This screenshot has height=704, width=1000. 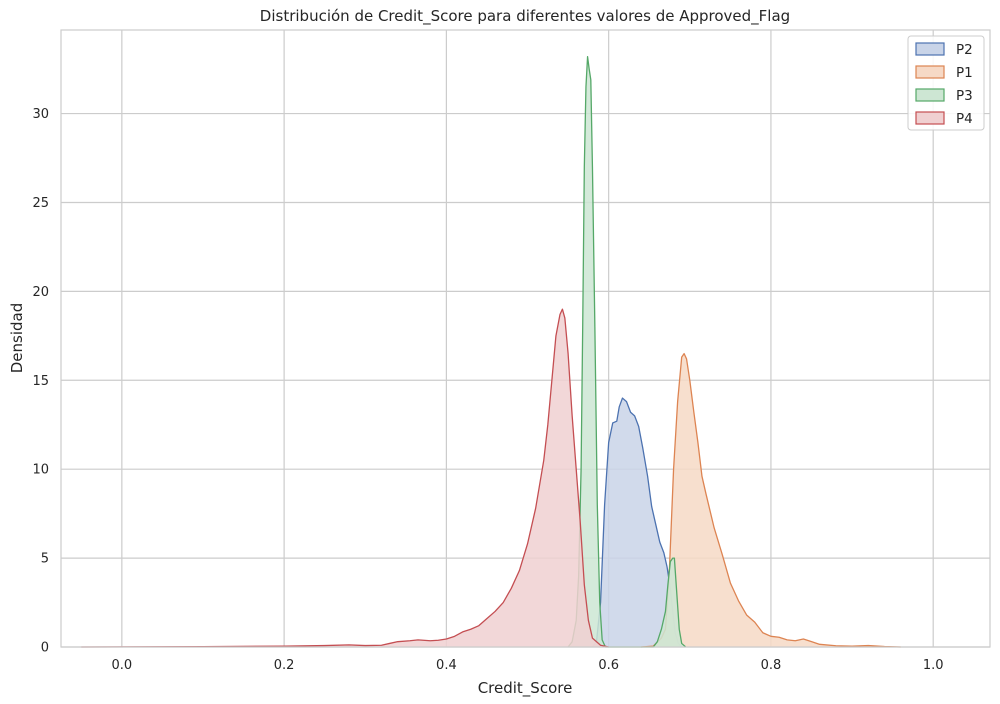 What do you see at coordinates (930, 49) in the screenshot?
I see `legend-swatch-p2` at bounding box center [930, 49].